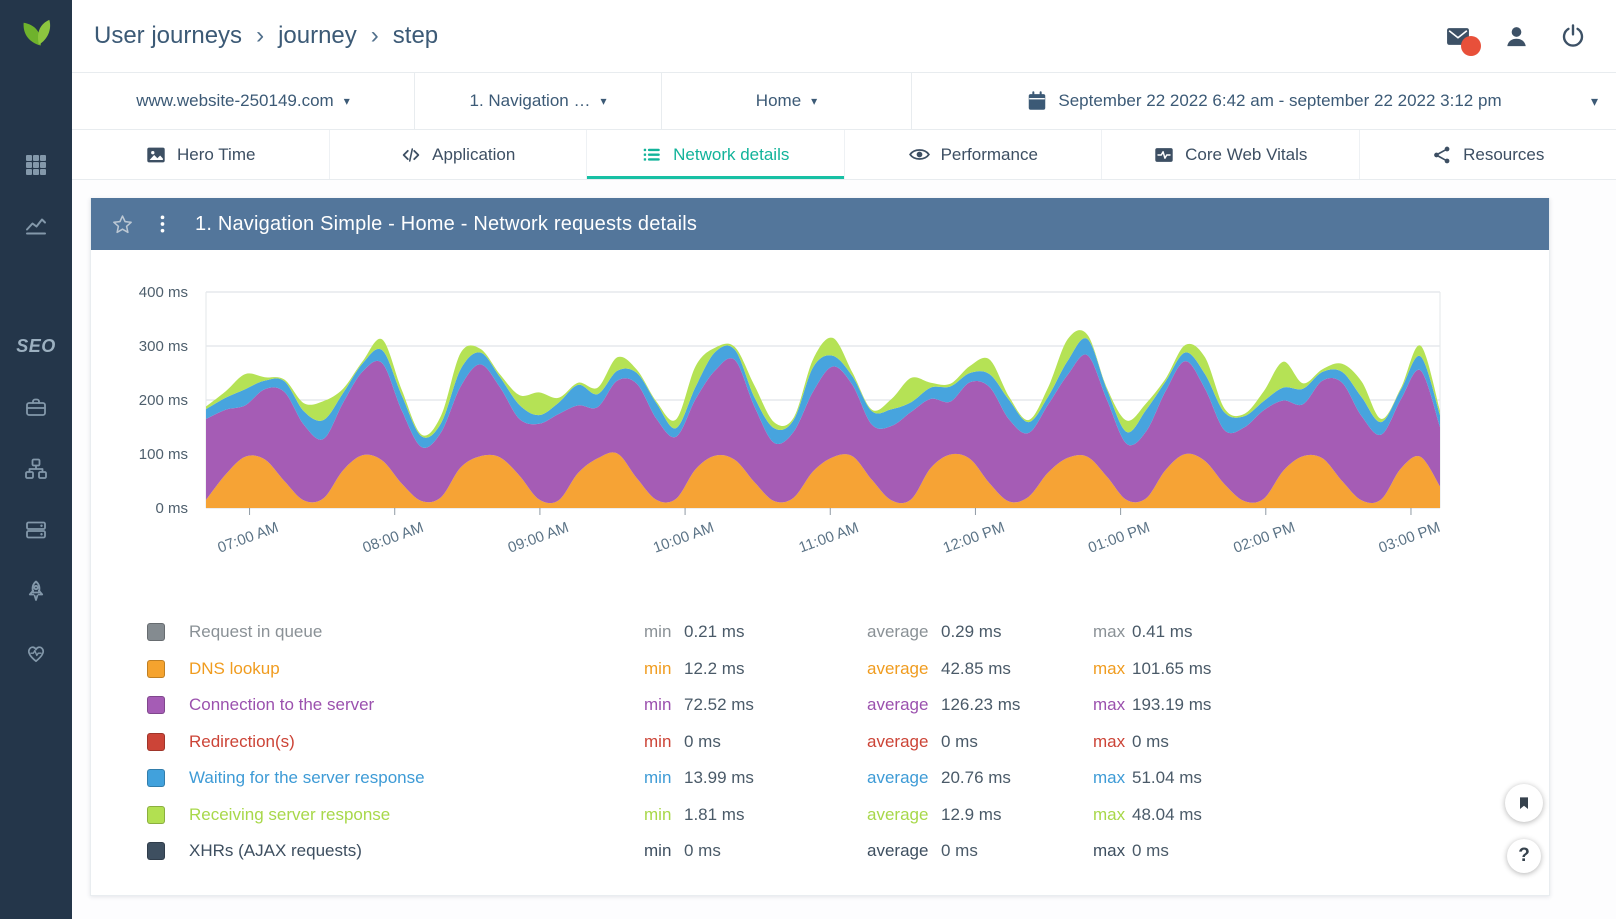  I want to click on svg-text: 09:00 AM, so click(538, 538).